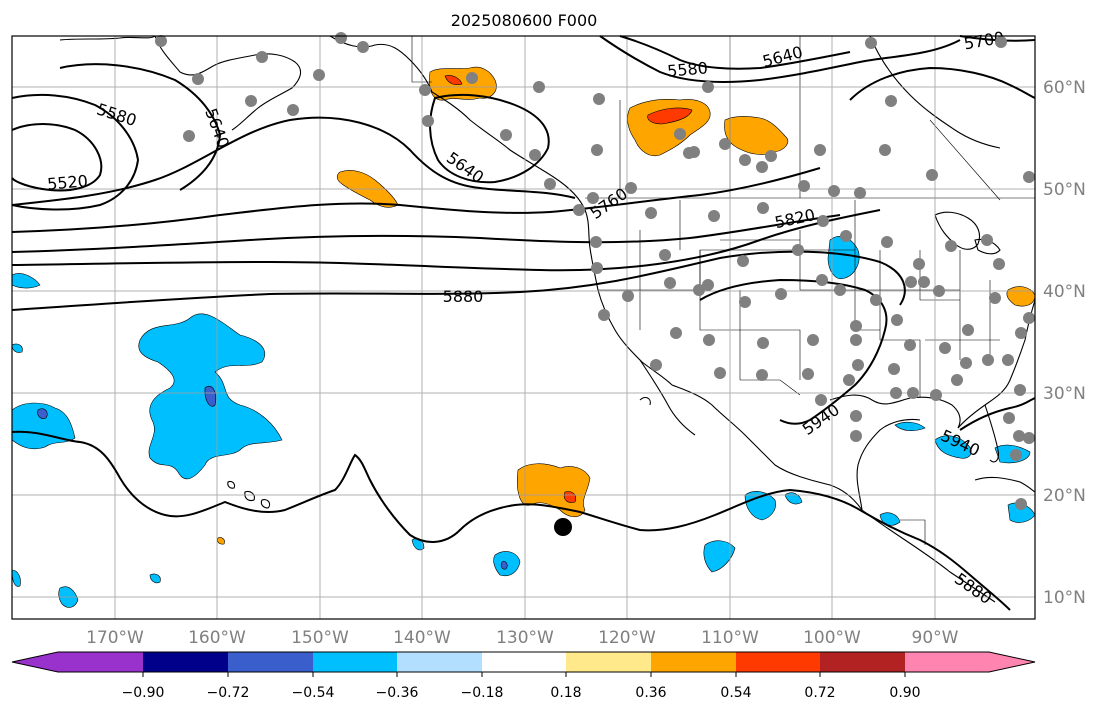 The height and width of the screenshot is (712, 1105). What do you see at coordinates (320, 638) in the screenshot?
I see `svg-text: 150°W` at bounding box center [320, 638].